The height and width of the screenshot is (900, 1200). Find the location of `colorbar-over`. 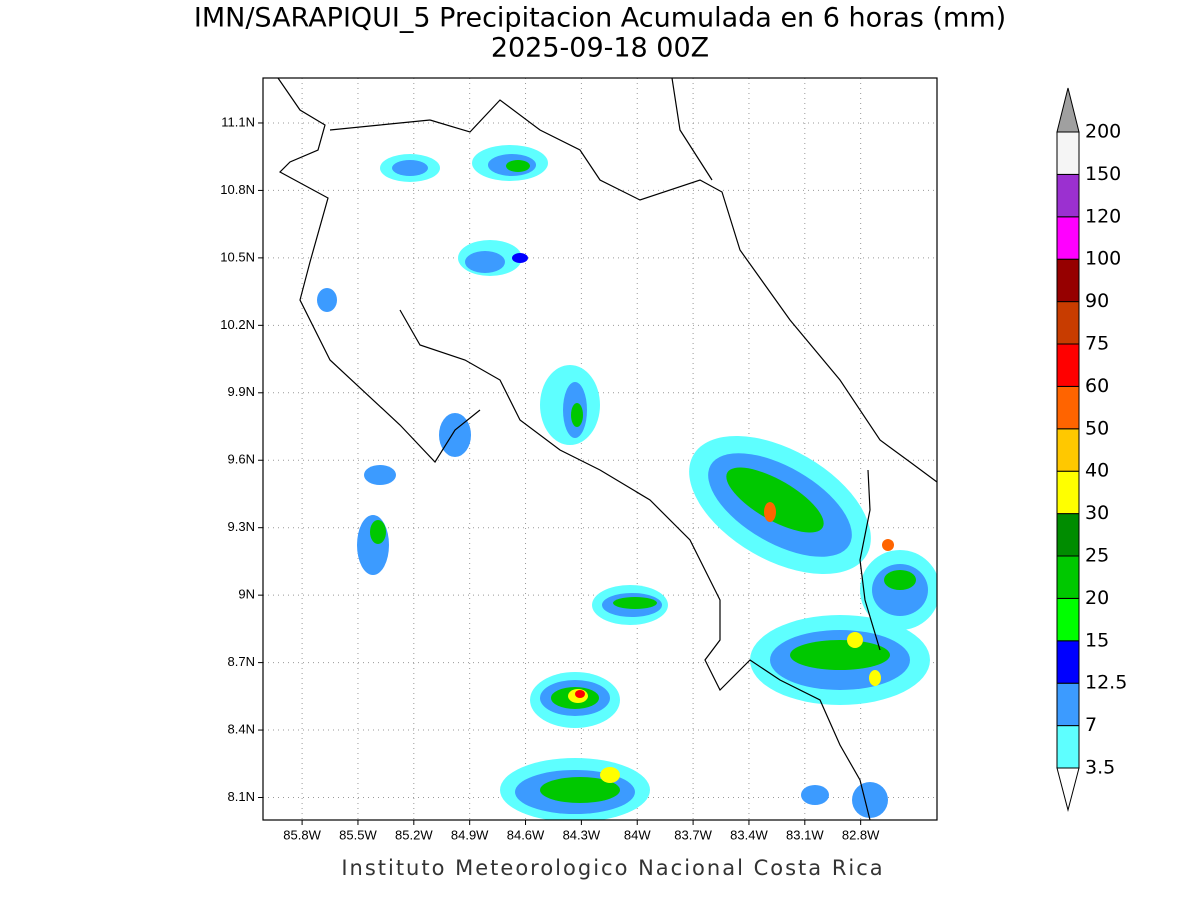

colorbar-over is located at coordinates (1068, 110).